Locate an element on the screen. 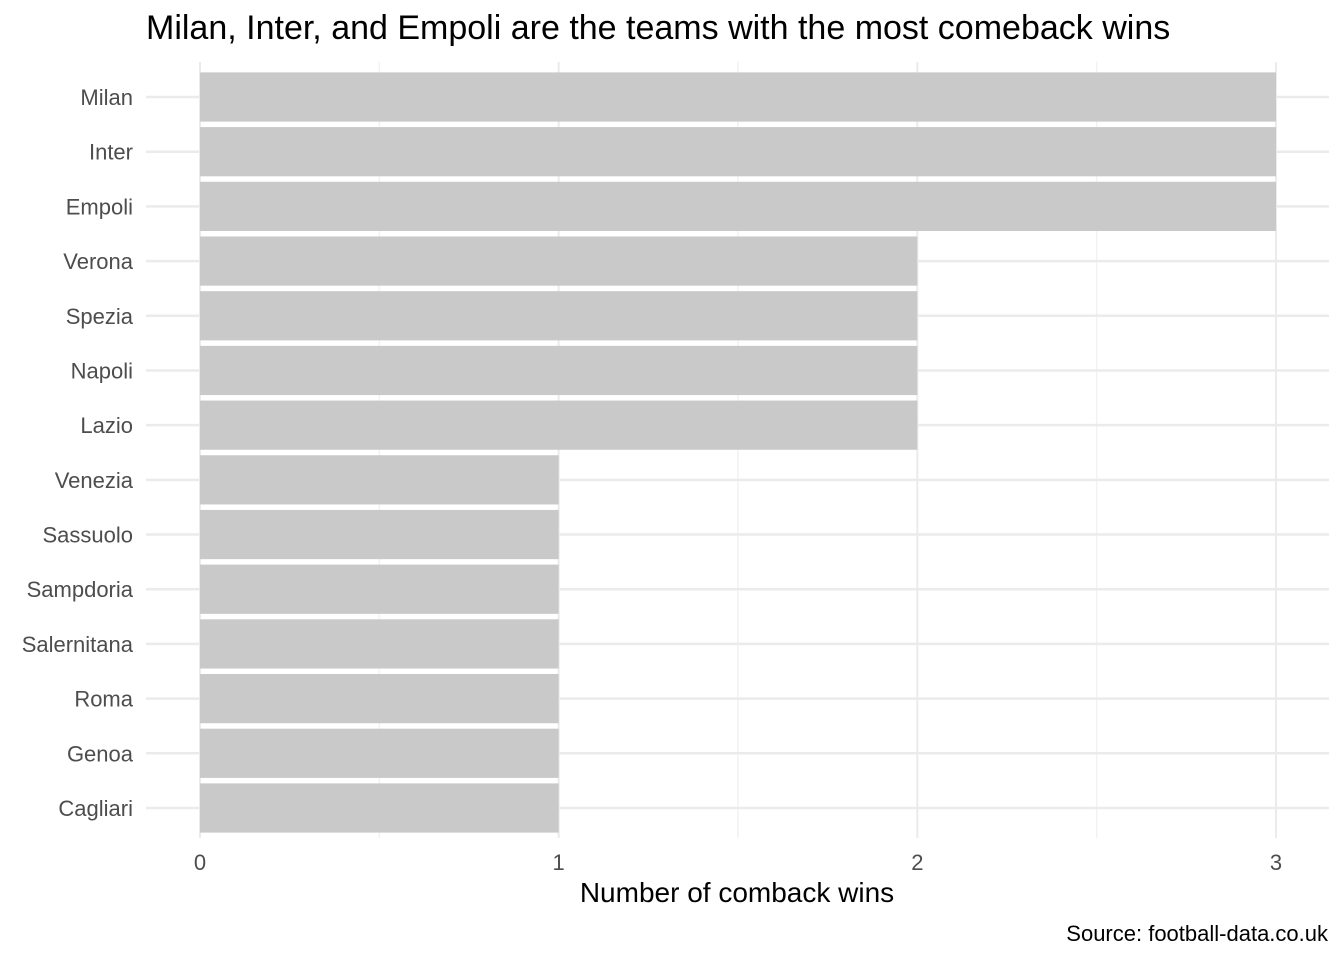 The height and width of the screenshot is (960, 1344). bar-salernitana is located at coordinates (379, 644).